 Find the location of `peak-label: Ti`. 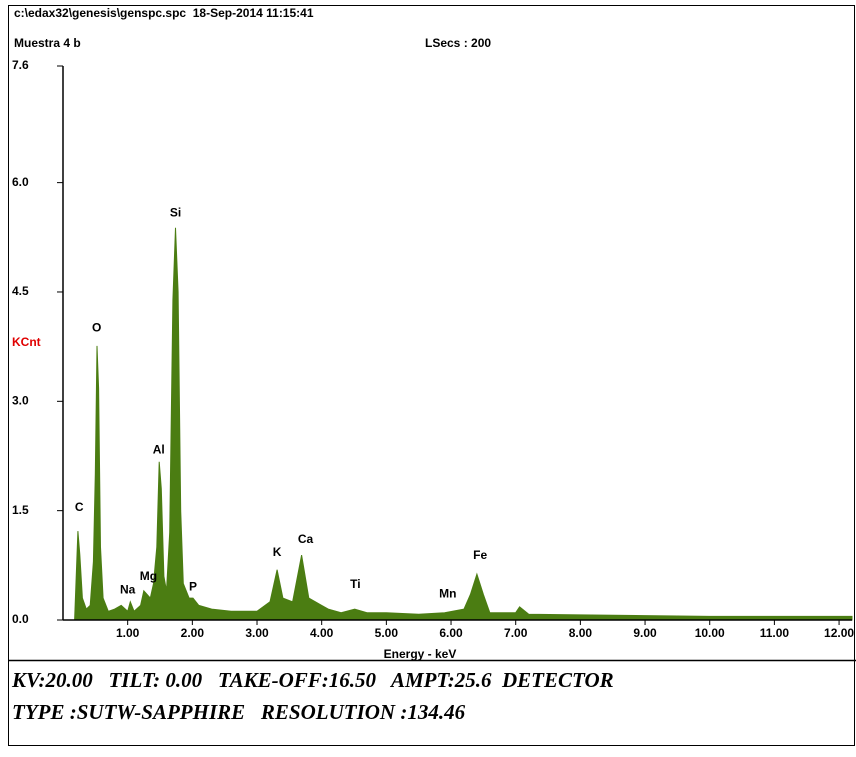

peak-label: Ti is located at coordinates (355, 584).